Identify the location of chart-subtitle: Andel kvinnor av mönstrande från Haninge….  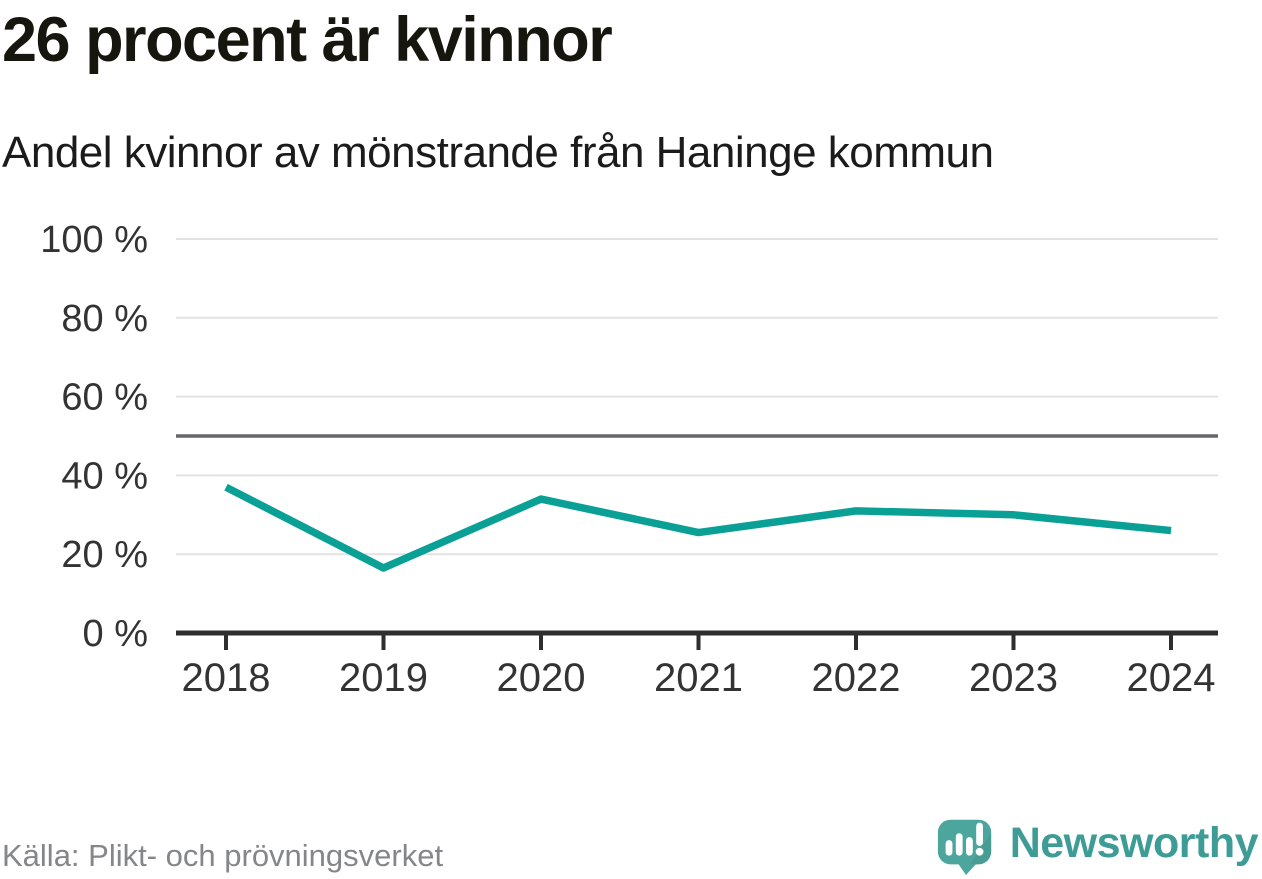
(498, 152).